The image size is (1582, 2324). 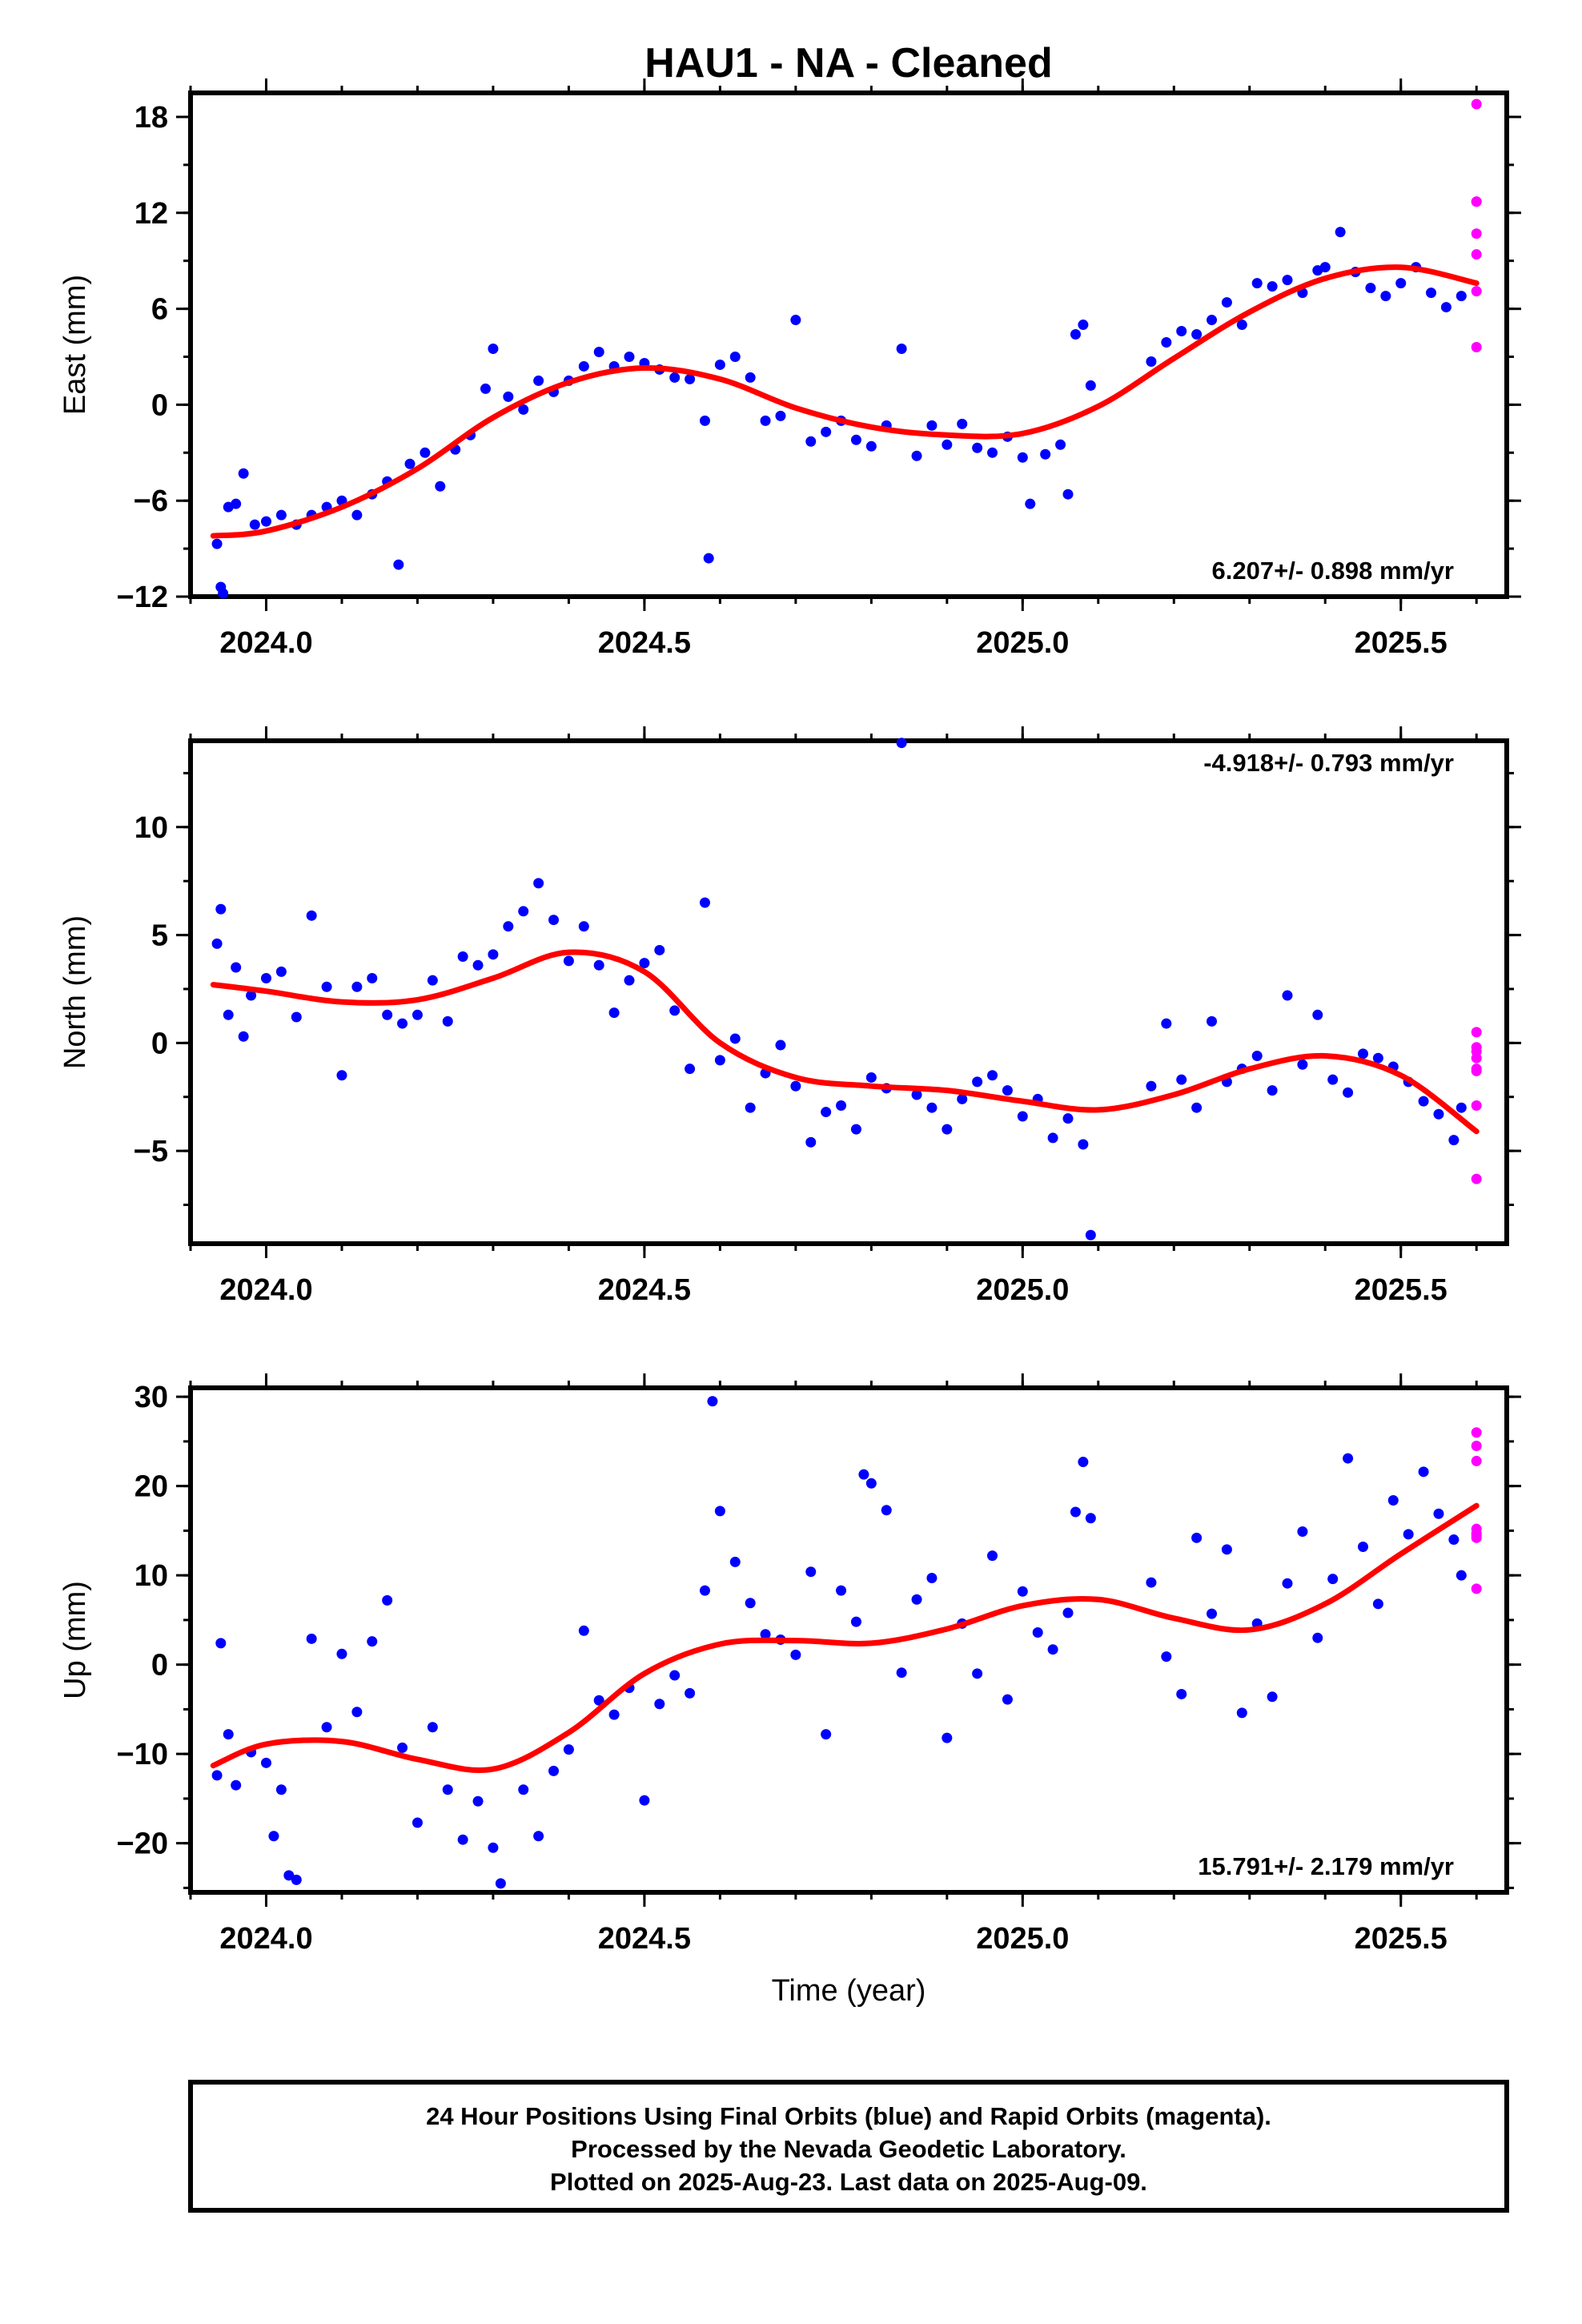 I want to click on north-x-tick-label: 2024.0, so click(x=265, y=1290).